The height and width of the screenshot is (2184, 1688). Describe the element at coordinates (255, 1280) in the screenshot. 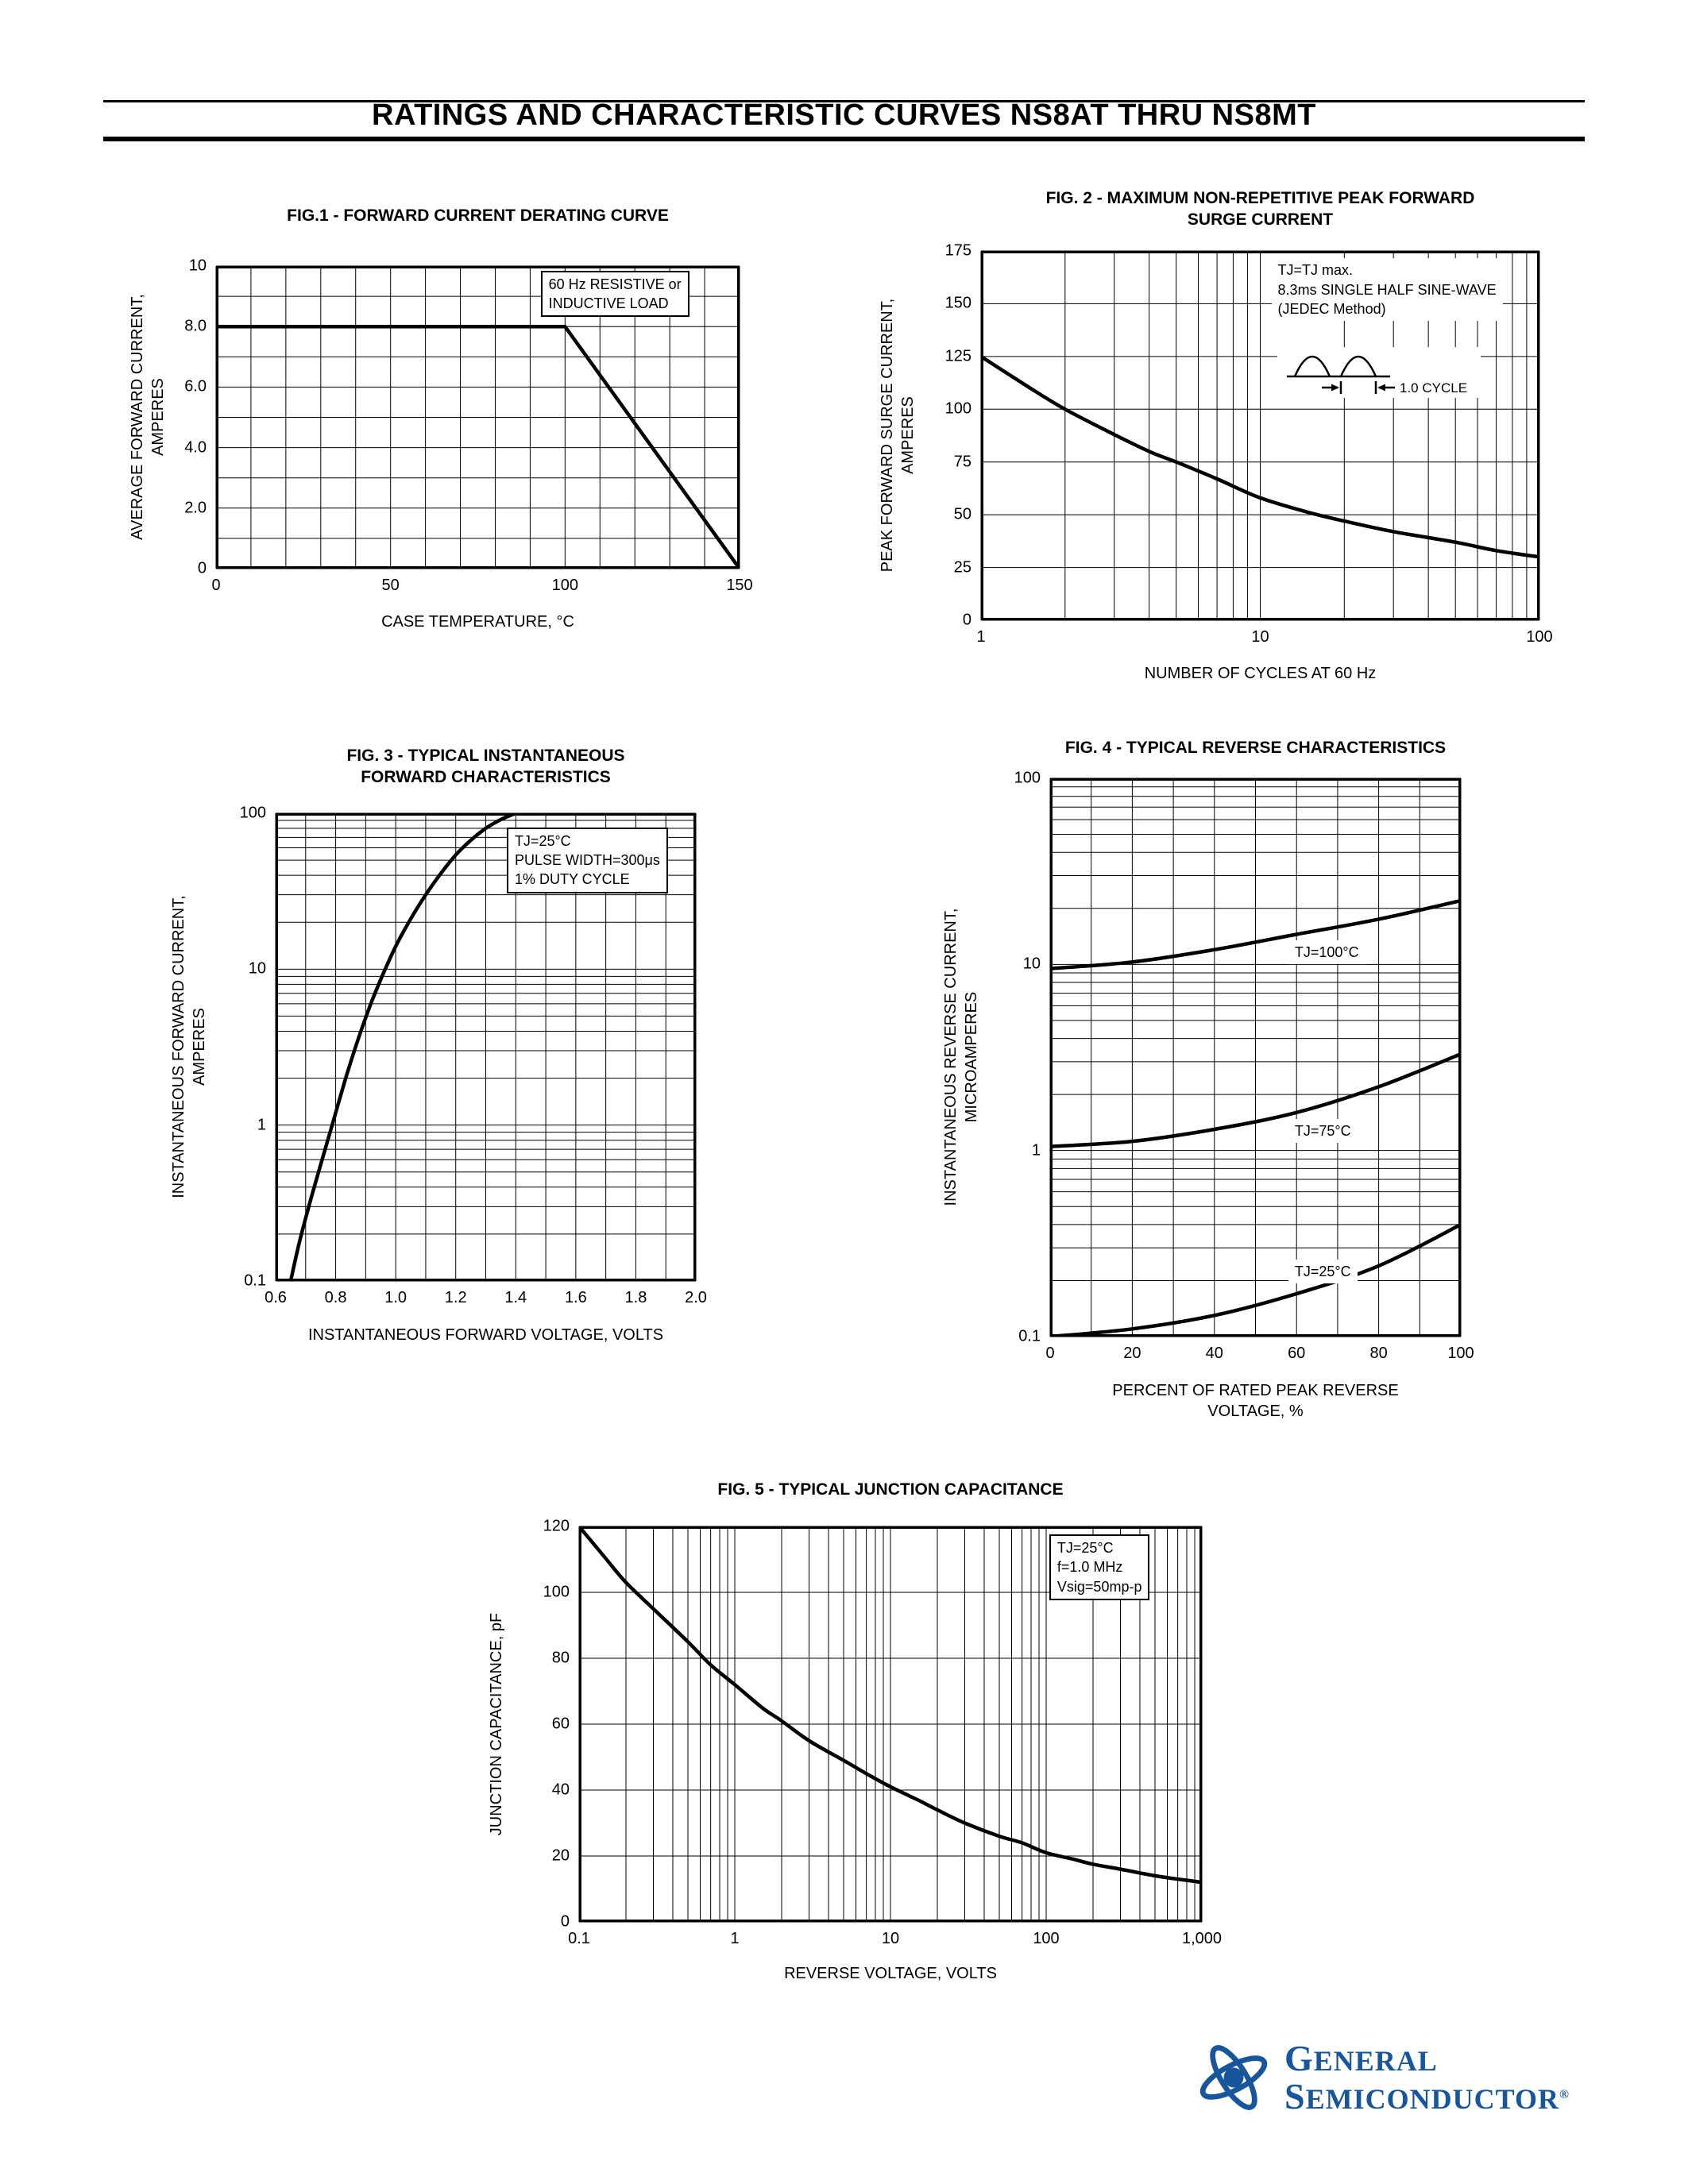

I see `y-tick-label: 0.1` at that location.